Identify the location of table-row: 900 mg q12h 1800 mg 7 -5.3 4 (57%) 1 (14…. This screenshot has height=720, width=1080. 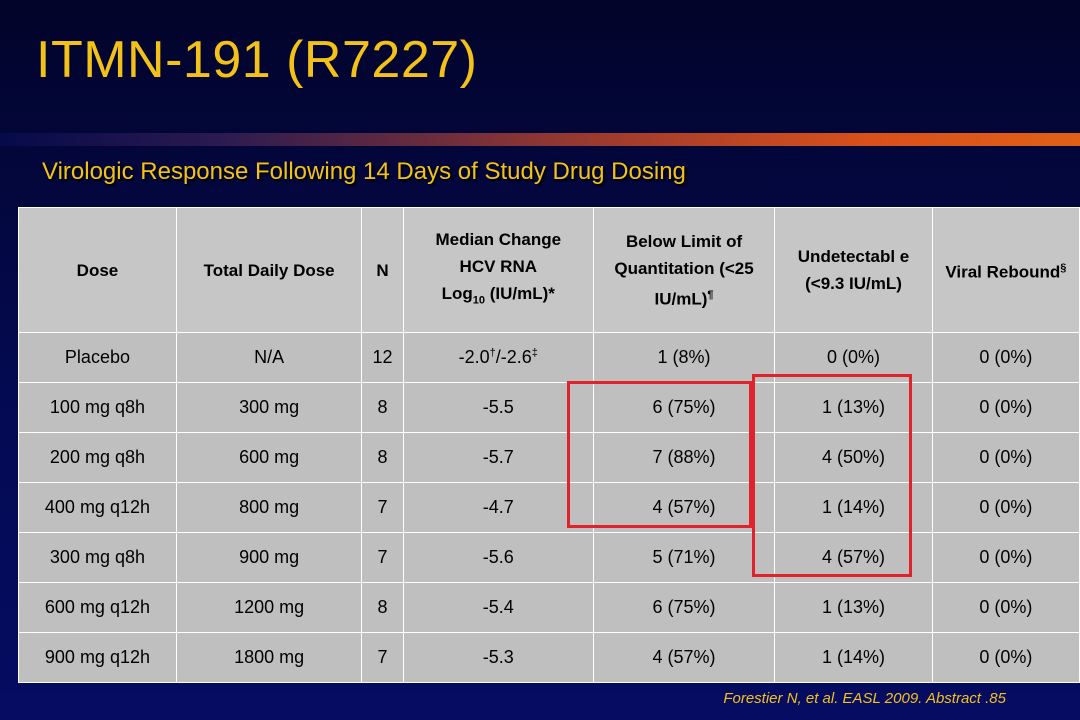
(549, 657).